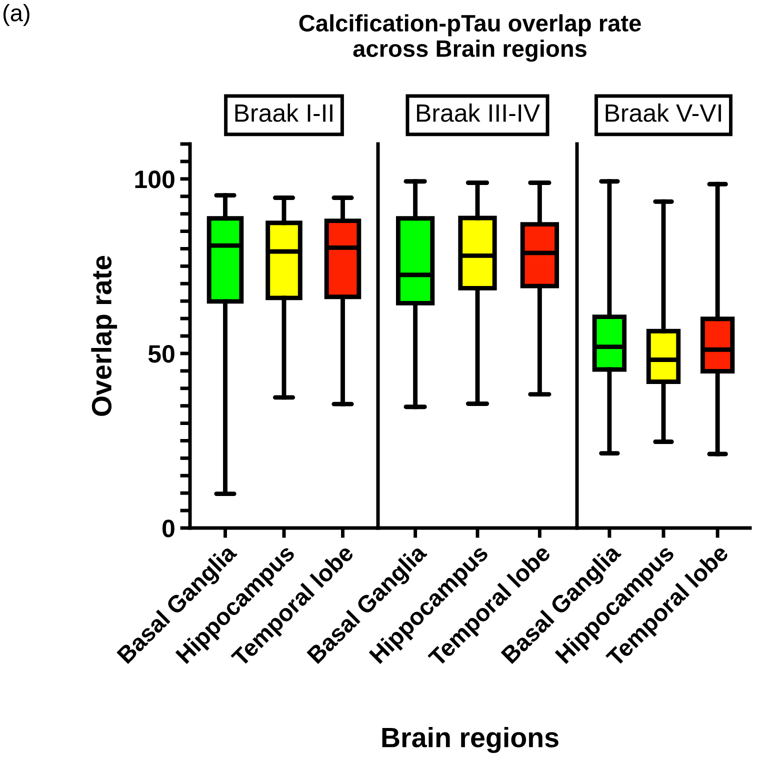 Image resolution: width=758 pixels, height=762 pixels. Describe the element at coordinates (16, 15) in the screenshot. I see `text: (a)` at that location.